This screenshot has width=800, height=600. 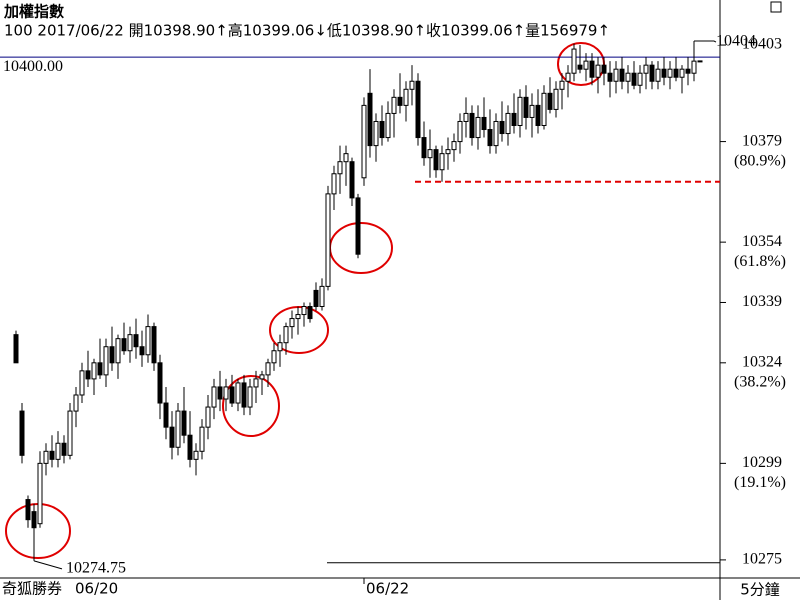 What do you see at coordinates (96, 568) in the screenshot?
I see `low-label: 10274.75` at bounding box center [96, 568].